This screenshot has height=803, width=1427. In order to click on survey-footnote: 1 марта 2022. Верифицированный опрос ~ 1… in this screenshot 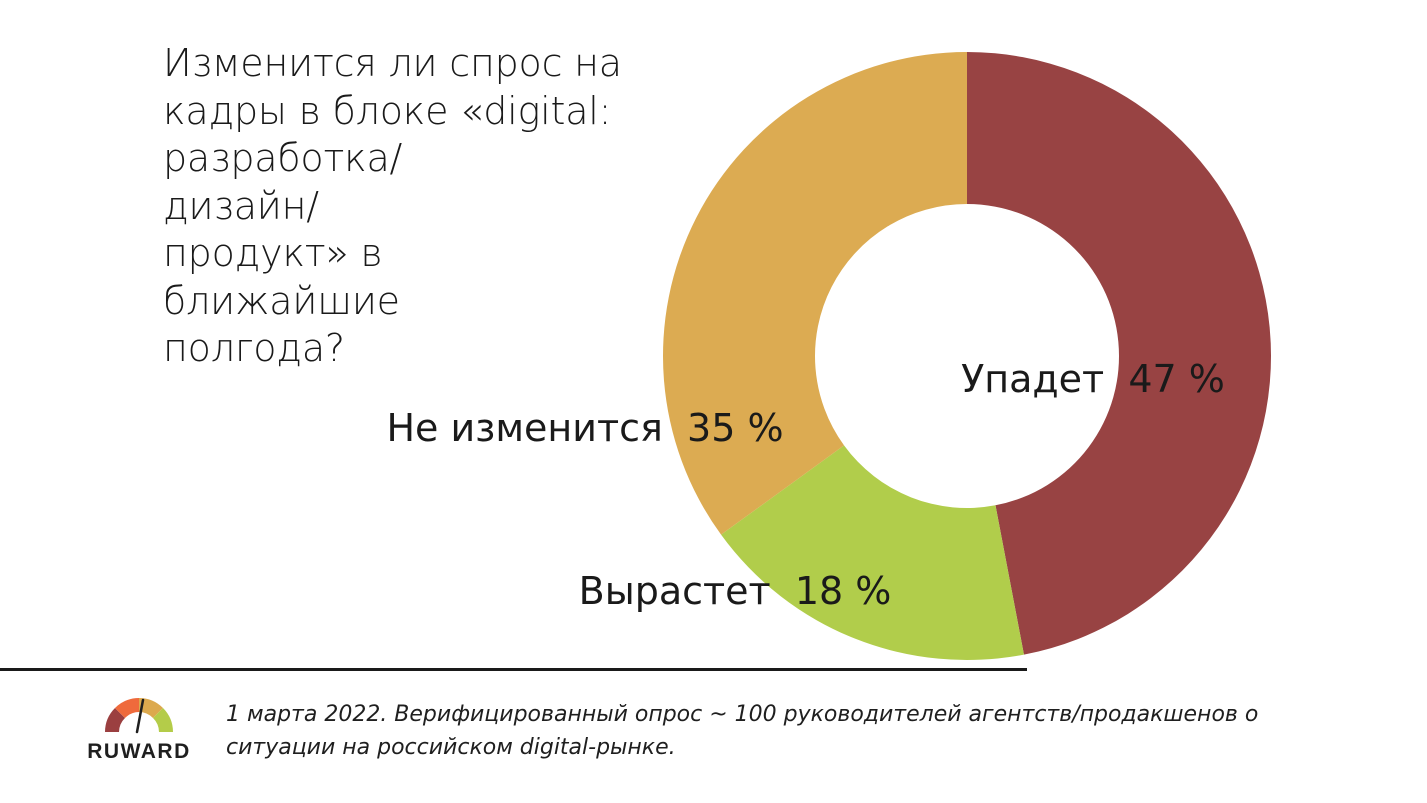, I will do `click(742, 731)`.